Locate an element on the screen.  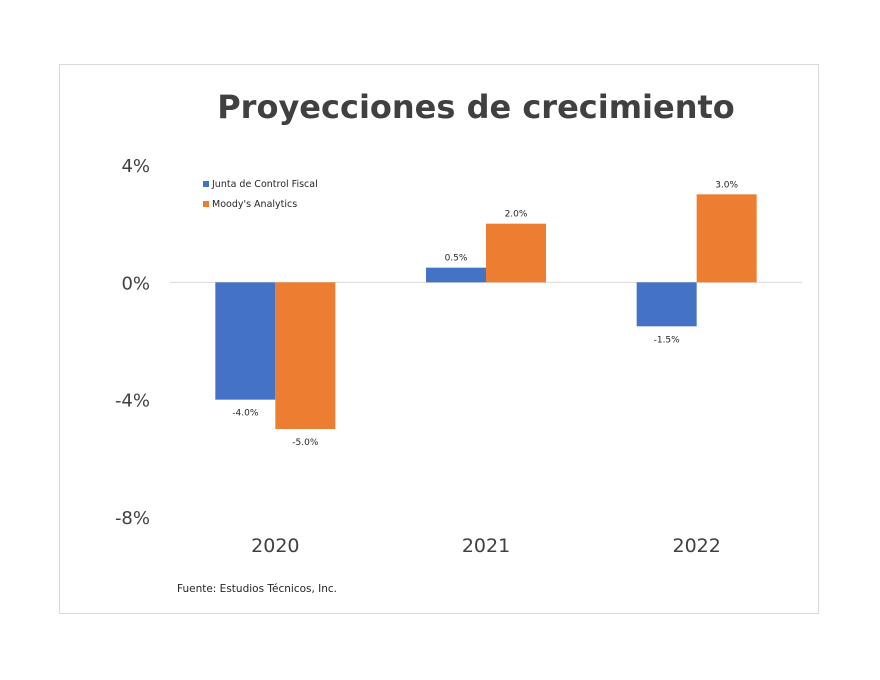
y-tick-label: 4% is located at coordinates (135, 166).